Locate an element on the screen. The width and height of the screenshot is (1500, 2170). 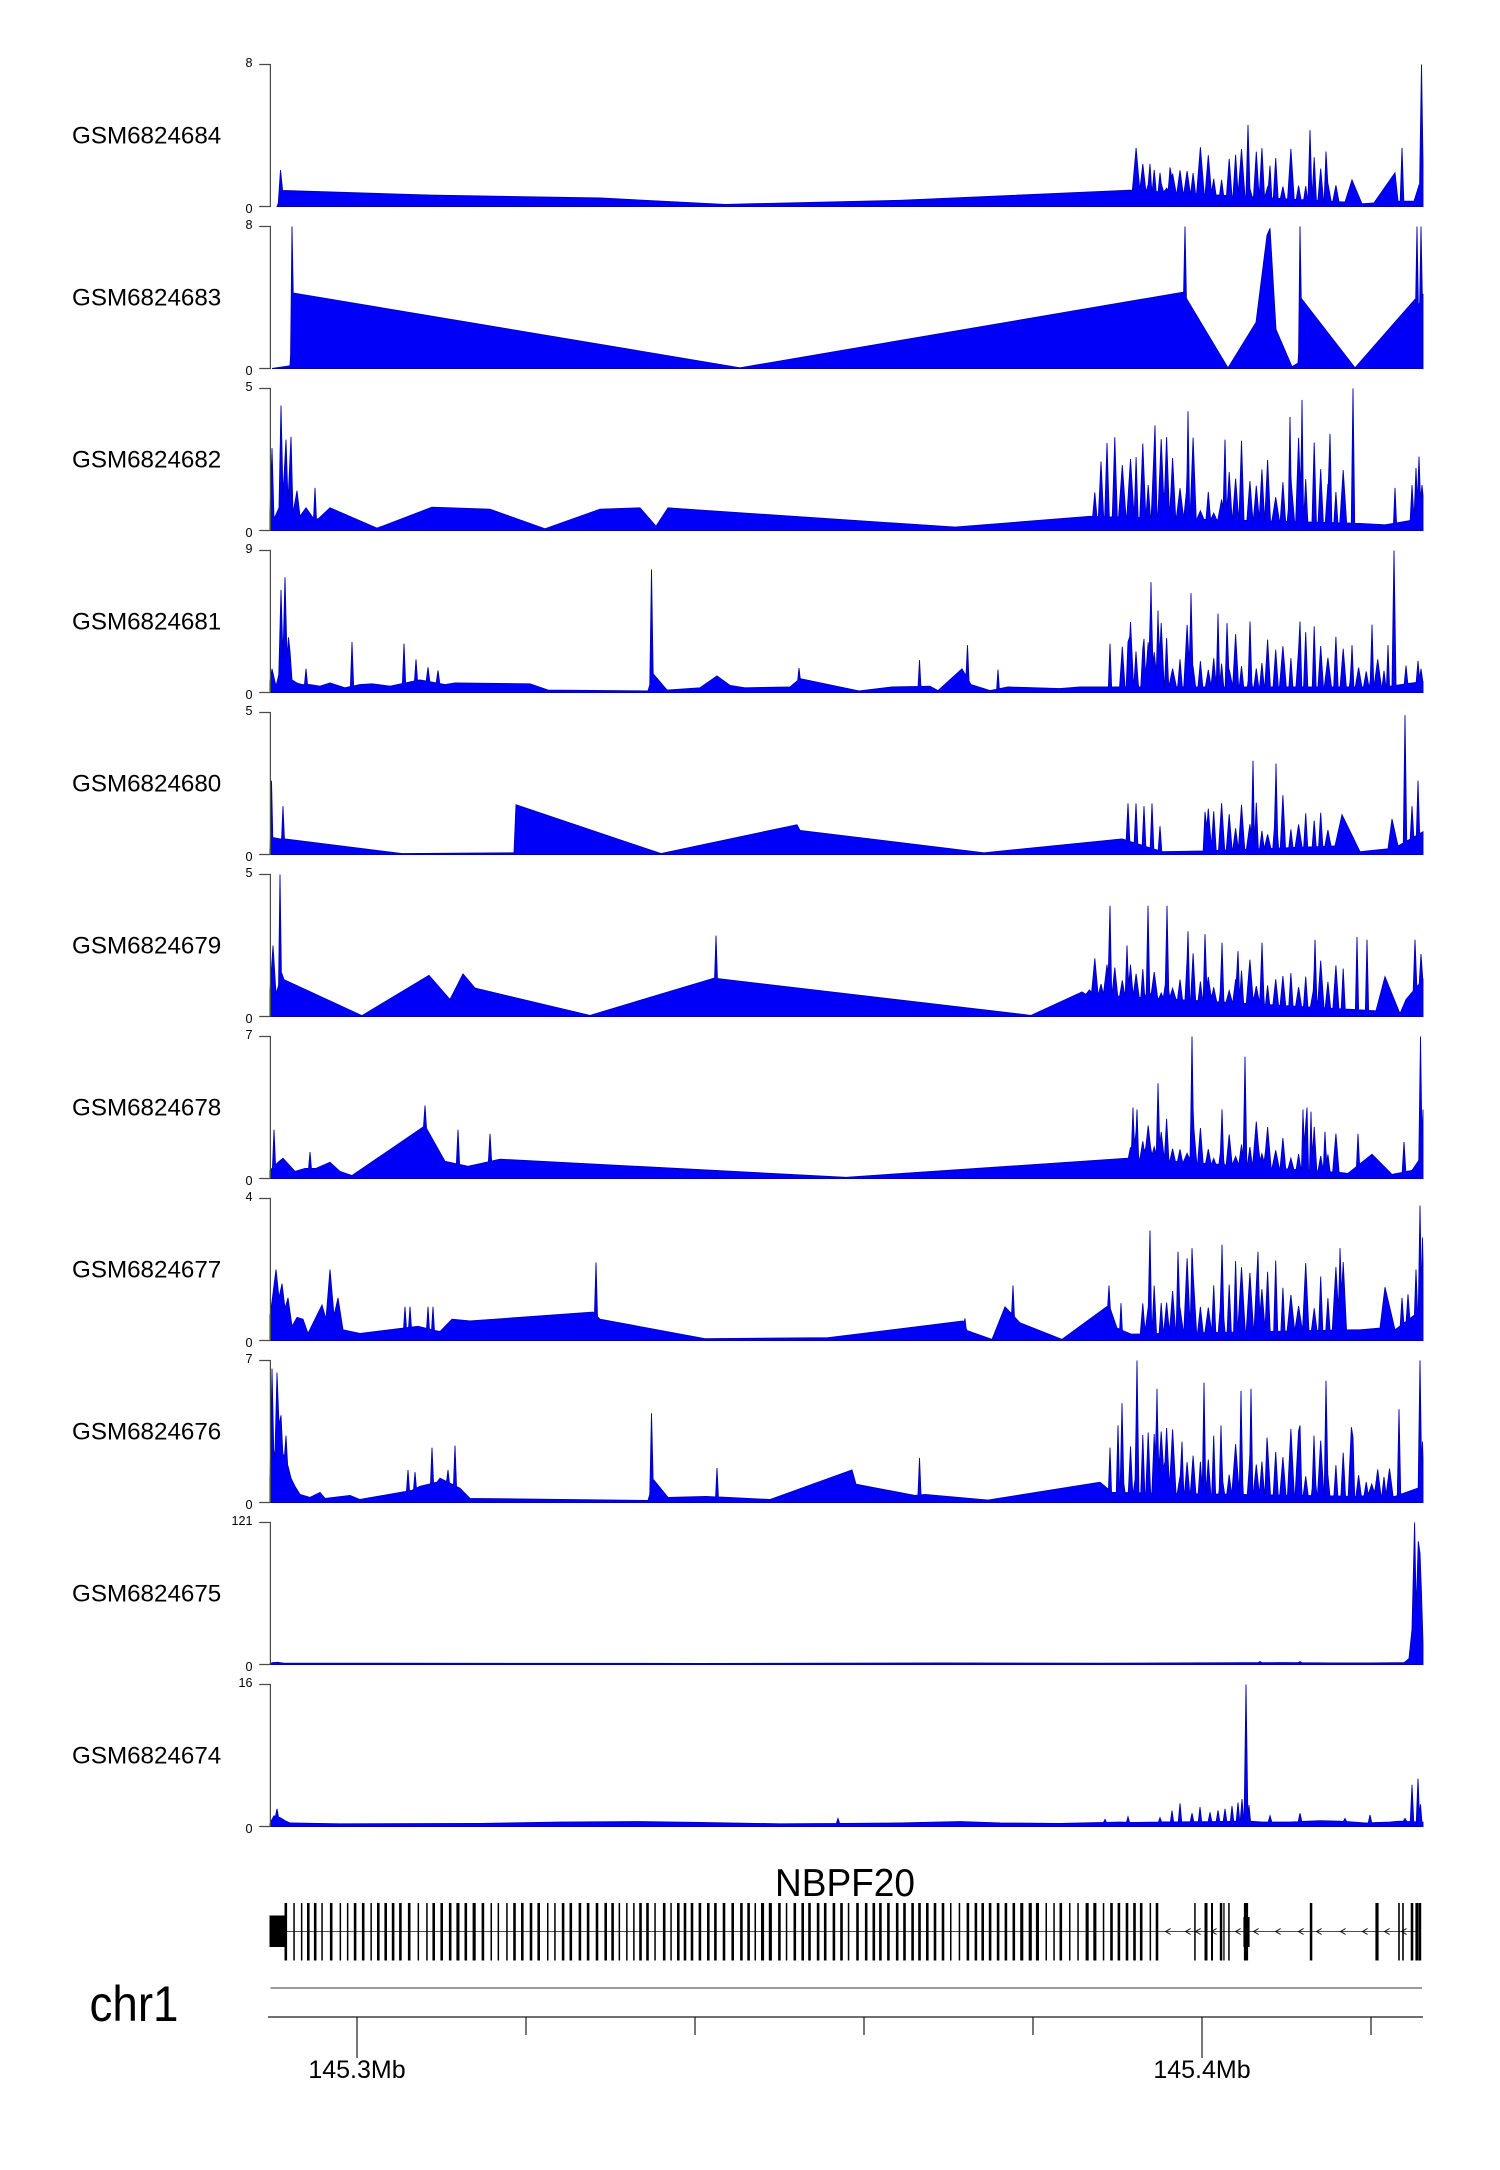
svg-text: 4 is located at coordinates (248, 1197).